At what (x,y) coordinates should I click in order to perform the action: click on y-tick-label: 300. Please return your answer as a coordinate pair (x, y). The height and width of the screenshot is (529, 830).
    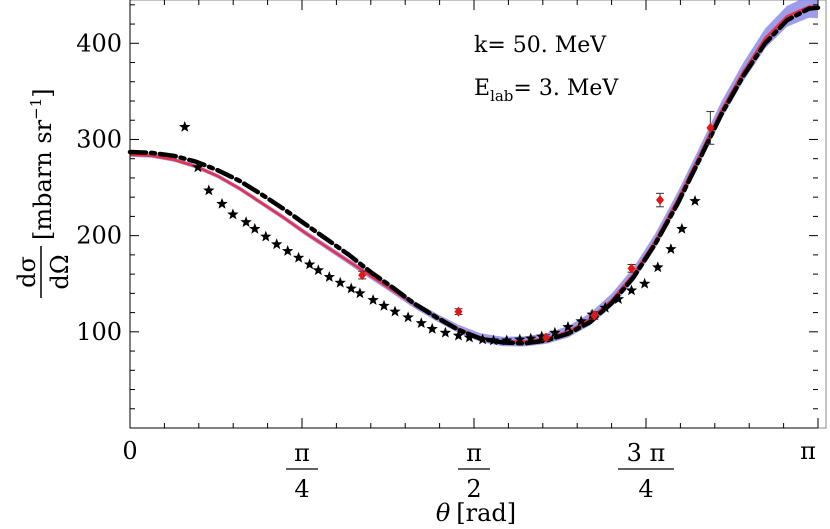
    Looking at the image, I should click on (99, 139).